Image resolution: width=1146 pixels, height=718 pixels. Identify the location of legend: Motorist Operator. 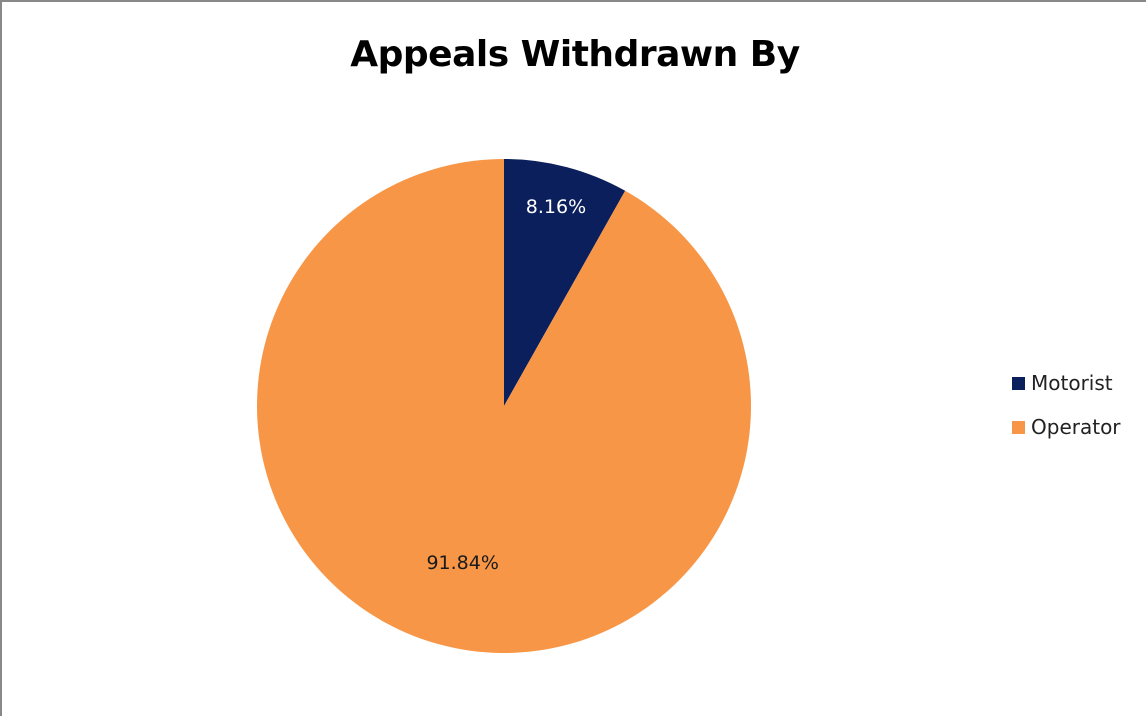
(1077, 412).